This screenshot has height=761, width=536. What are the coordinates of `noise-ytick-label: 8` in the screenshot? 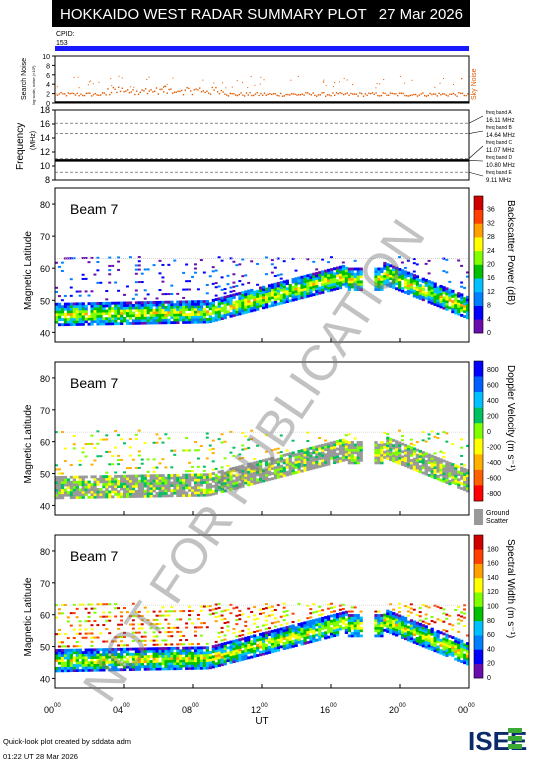 It's located at (48, 66).